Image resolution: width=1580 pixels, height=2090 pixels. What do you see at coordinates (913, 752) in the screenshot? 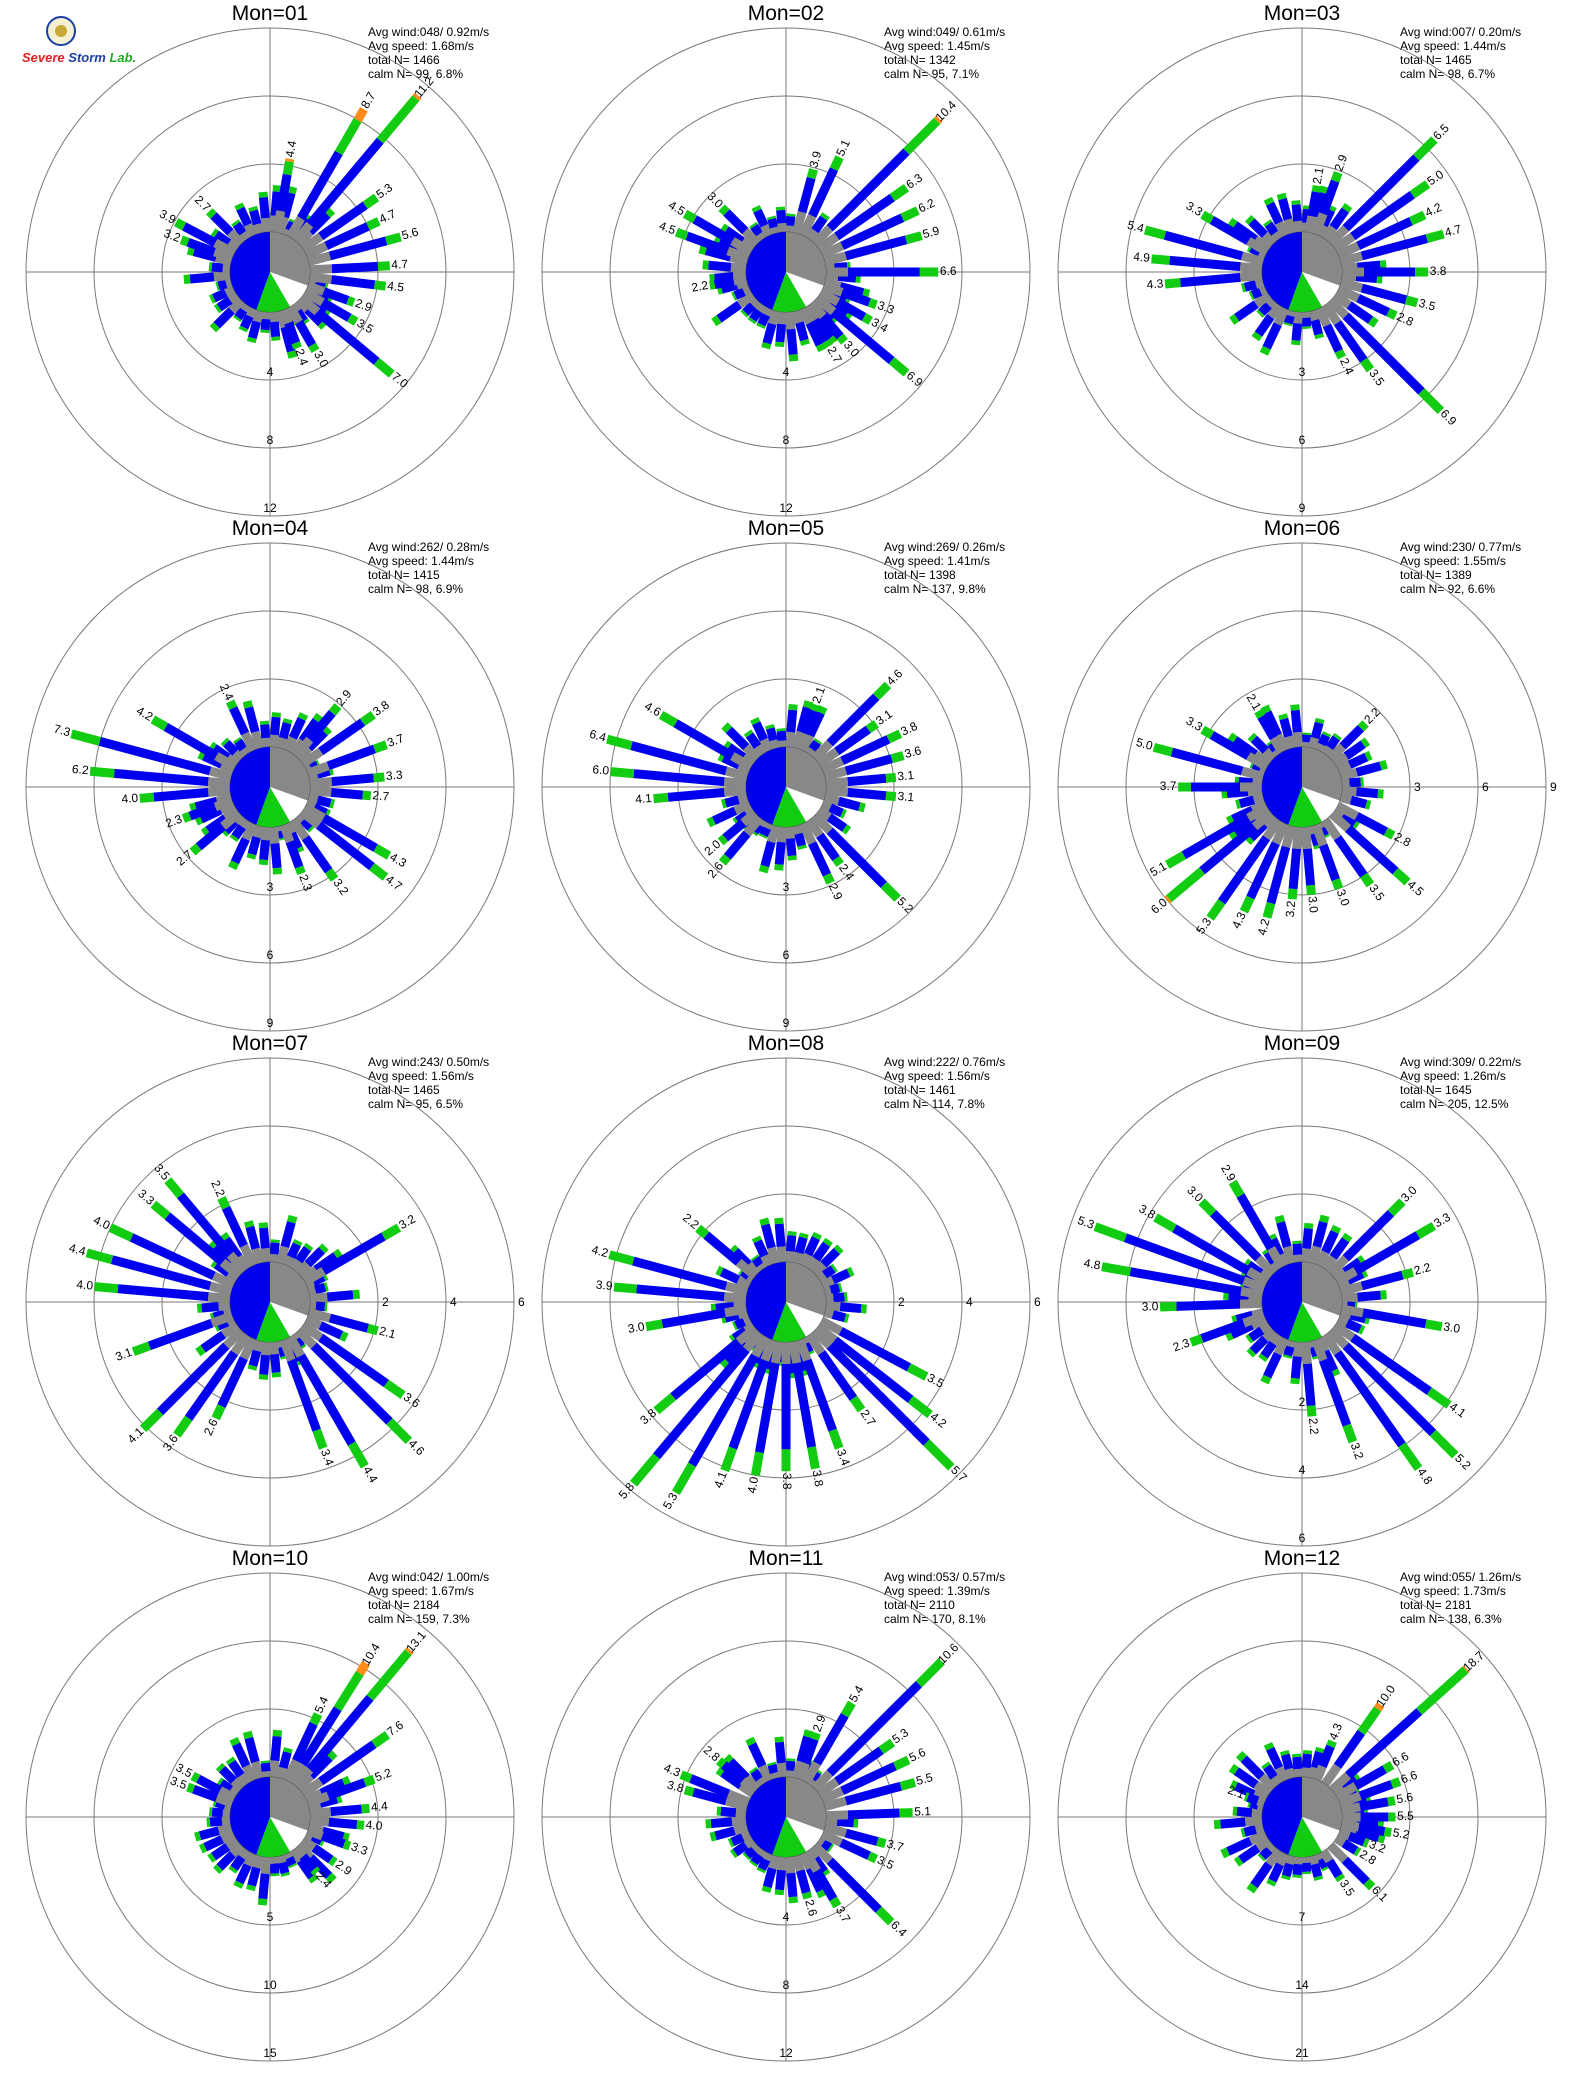
I see `bar-value-label: 3.6` at bounding box center [913, 752].